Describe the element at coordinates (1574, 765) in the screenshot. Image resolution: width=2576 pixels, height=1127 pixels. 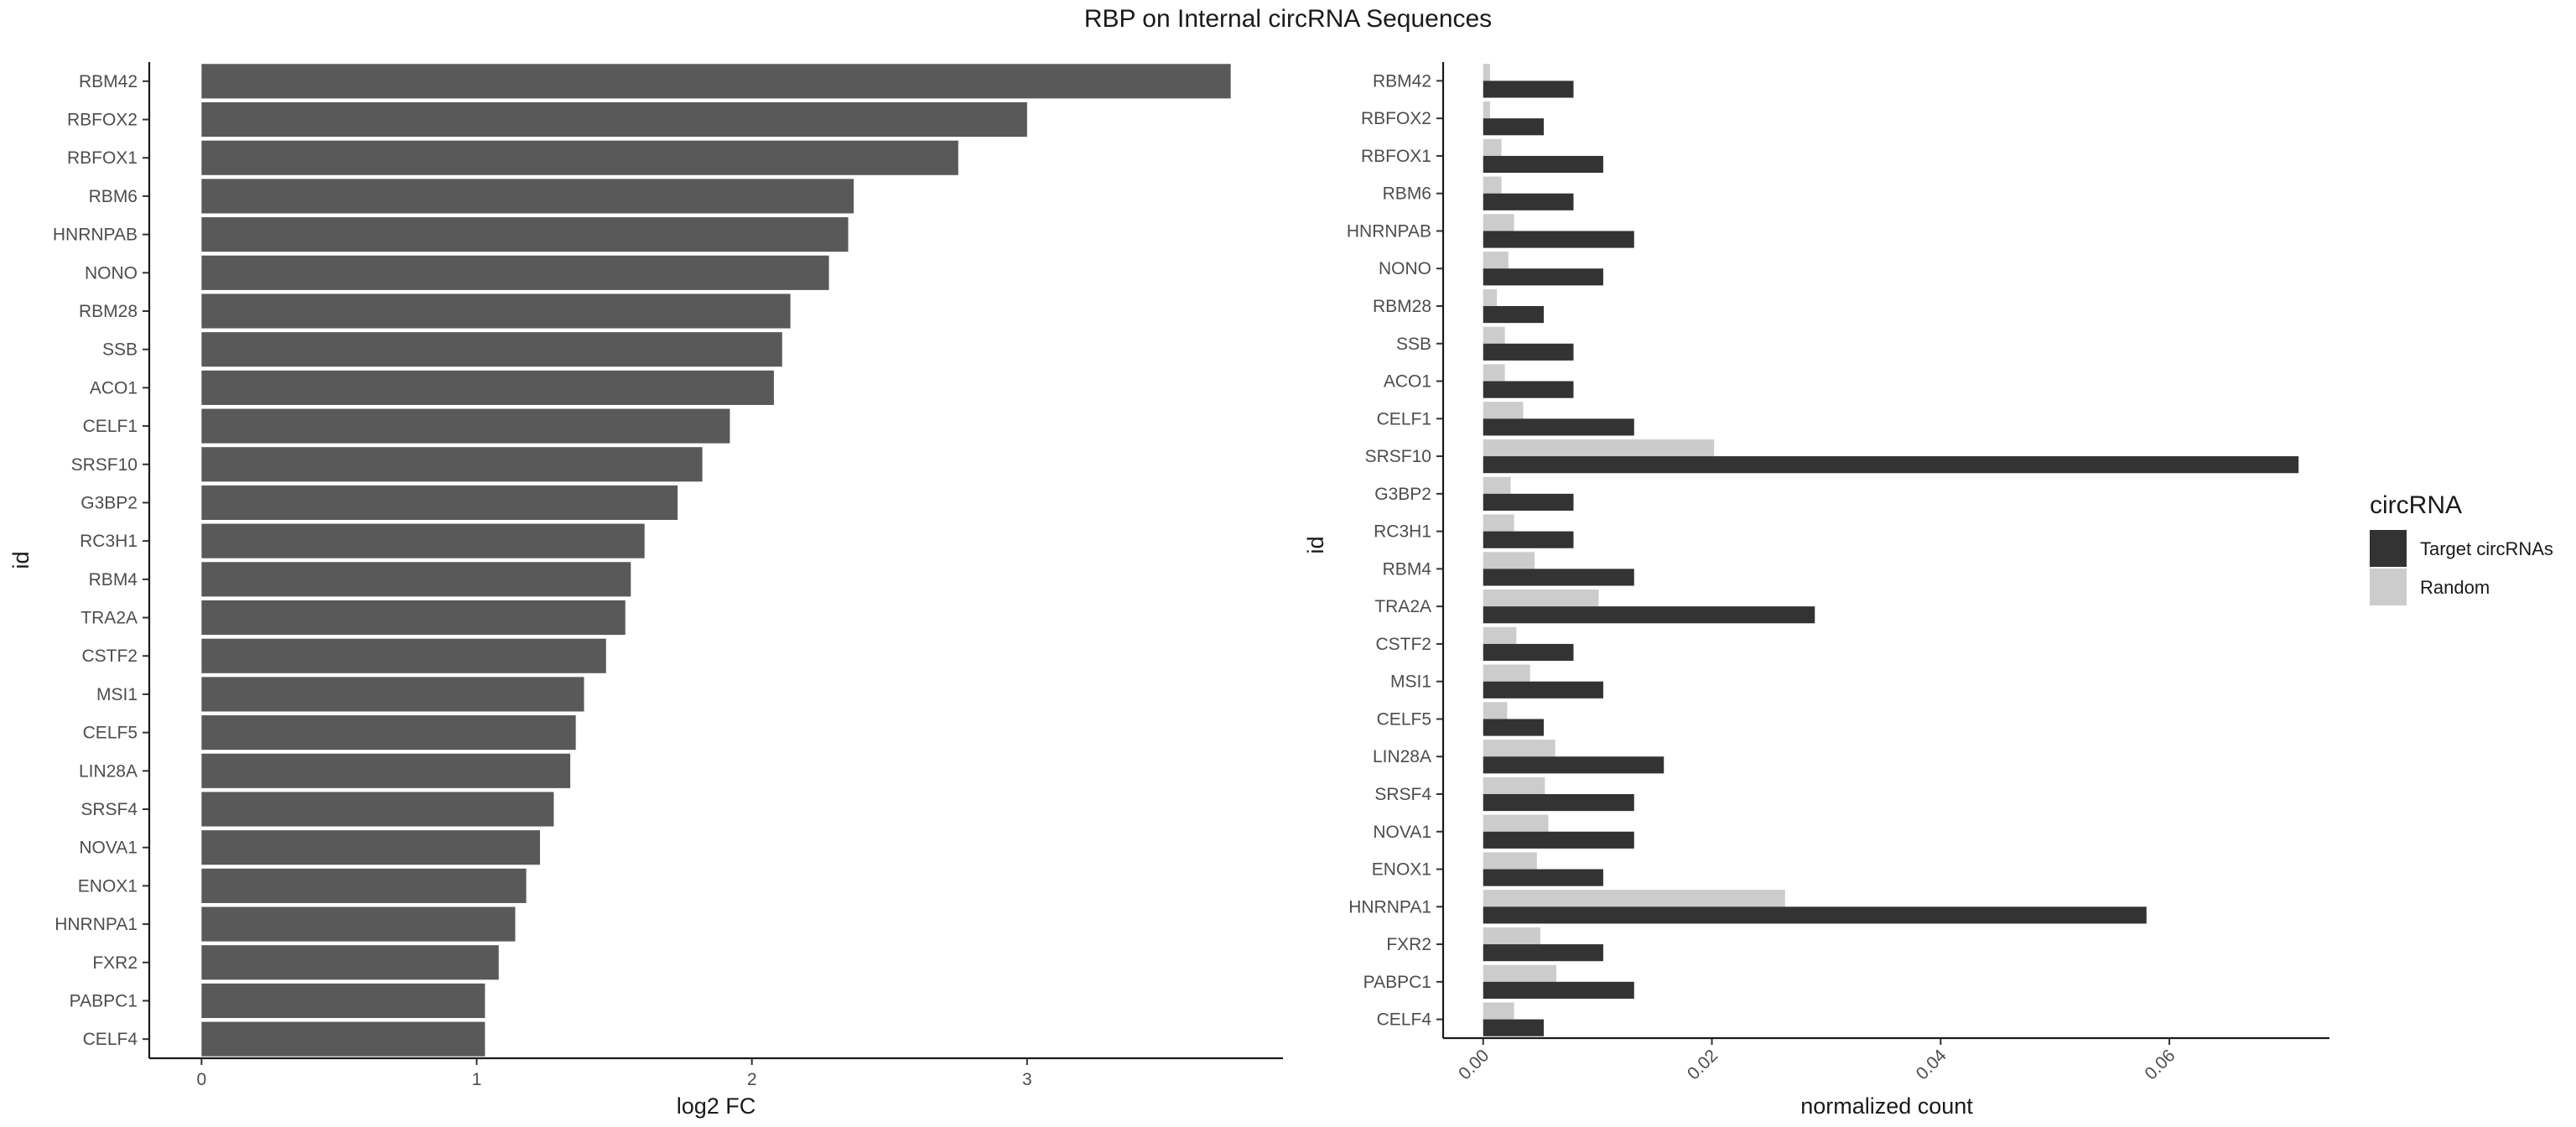
I see `bar-target-lin28a` at that location.